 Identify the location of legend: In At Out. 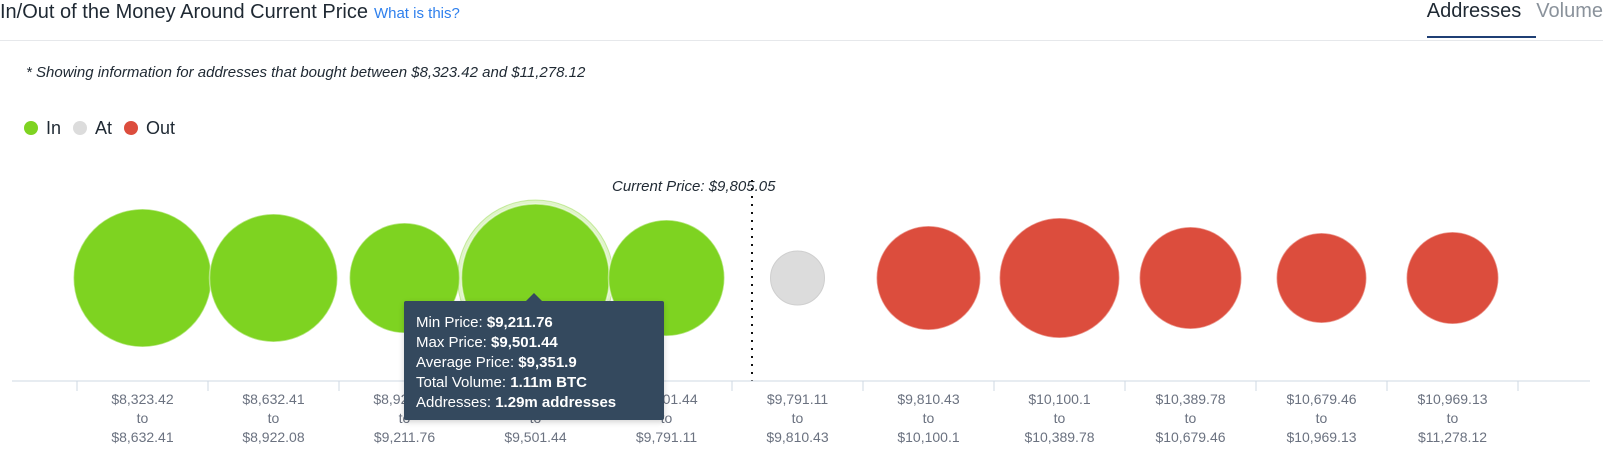
(99, 128).